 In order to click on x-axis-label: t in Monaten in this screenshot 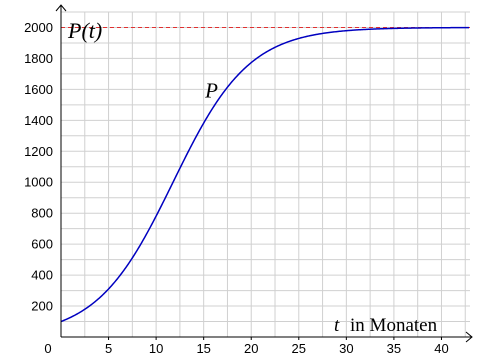, I will do `click(386, 325)`.